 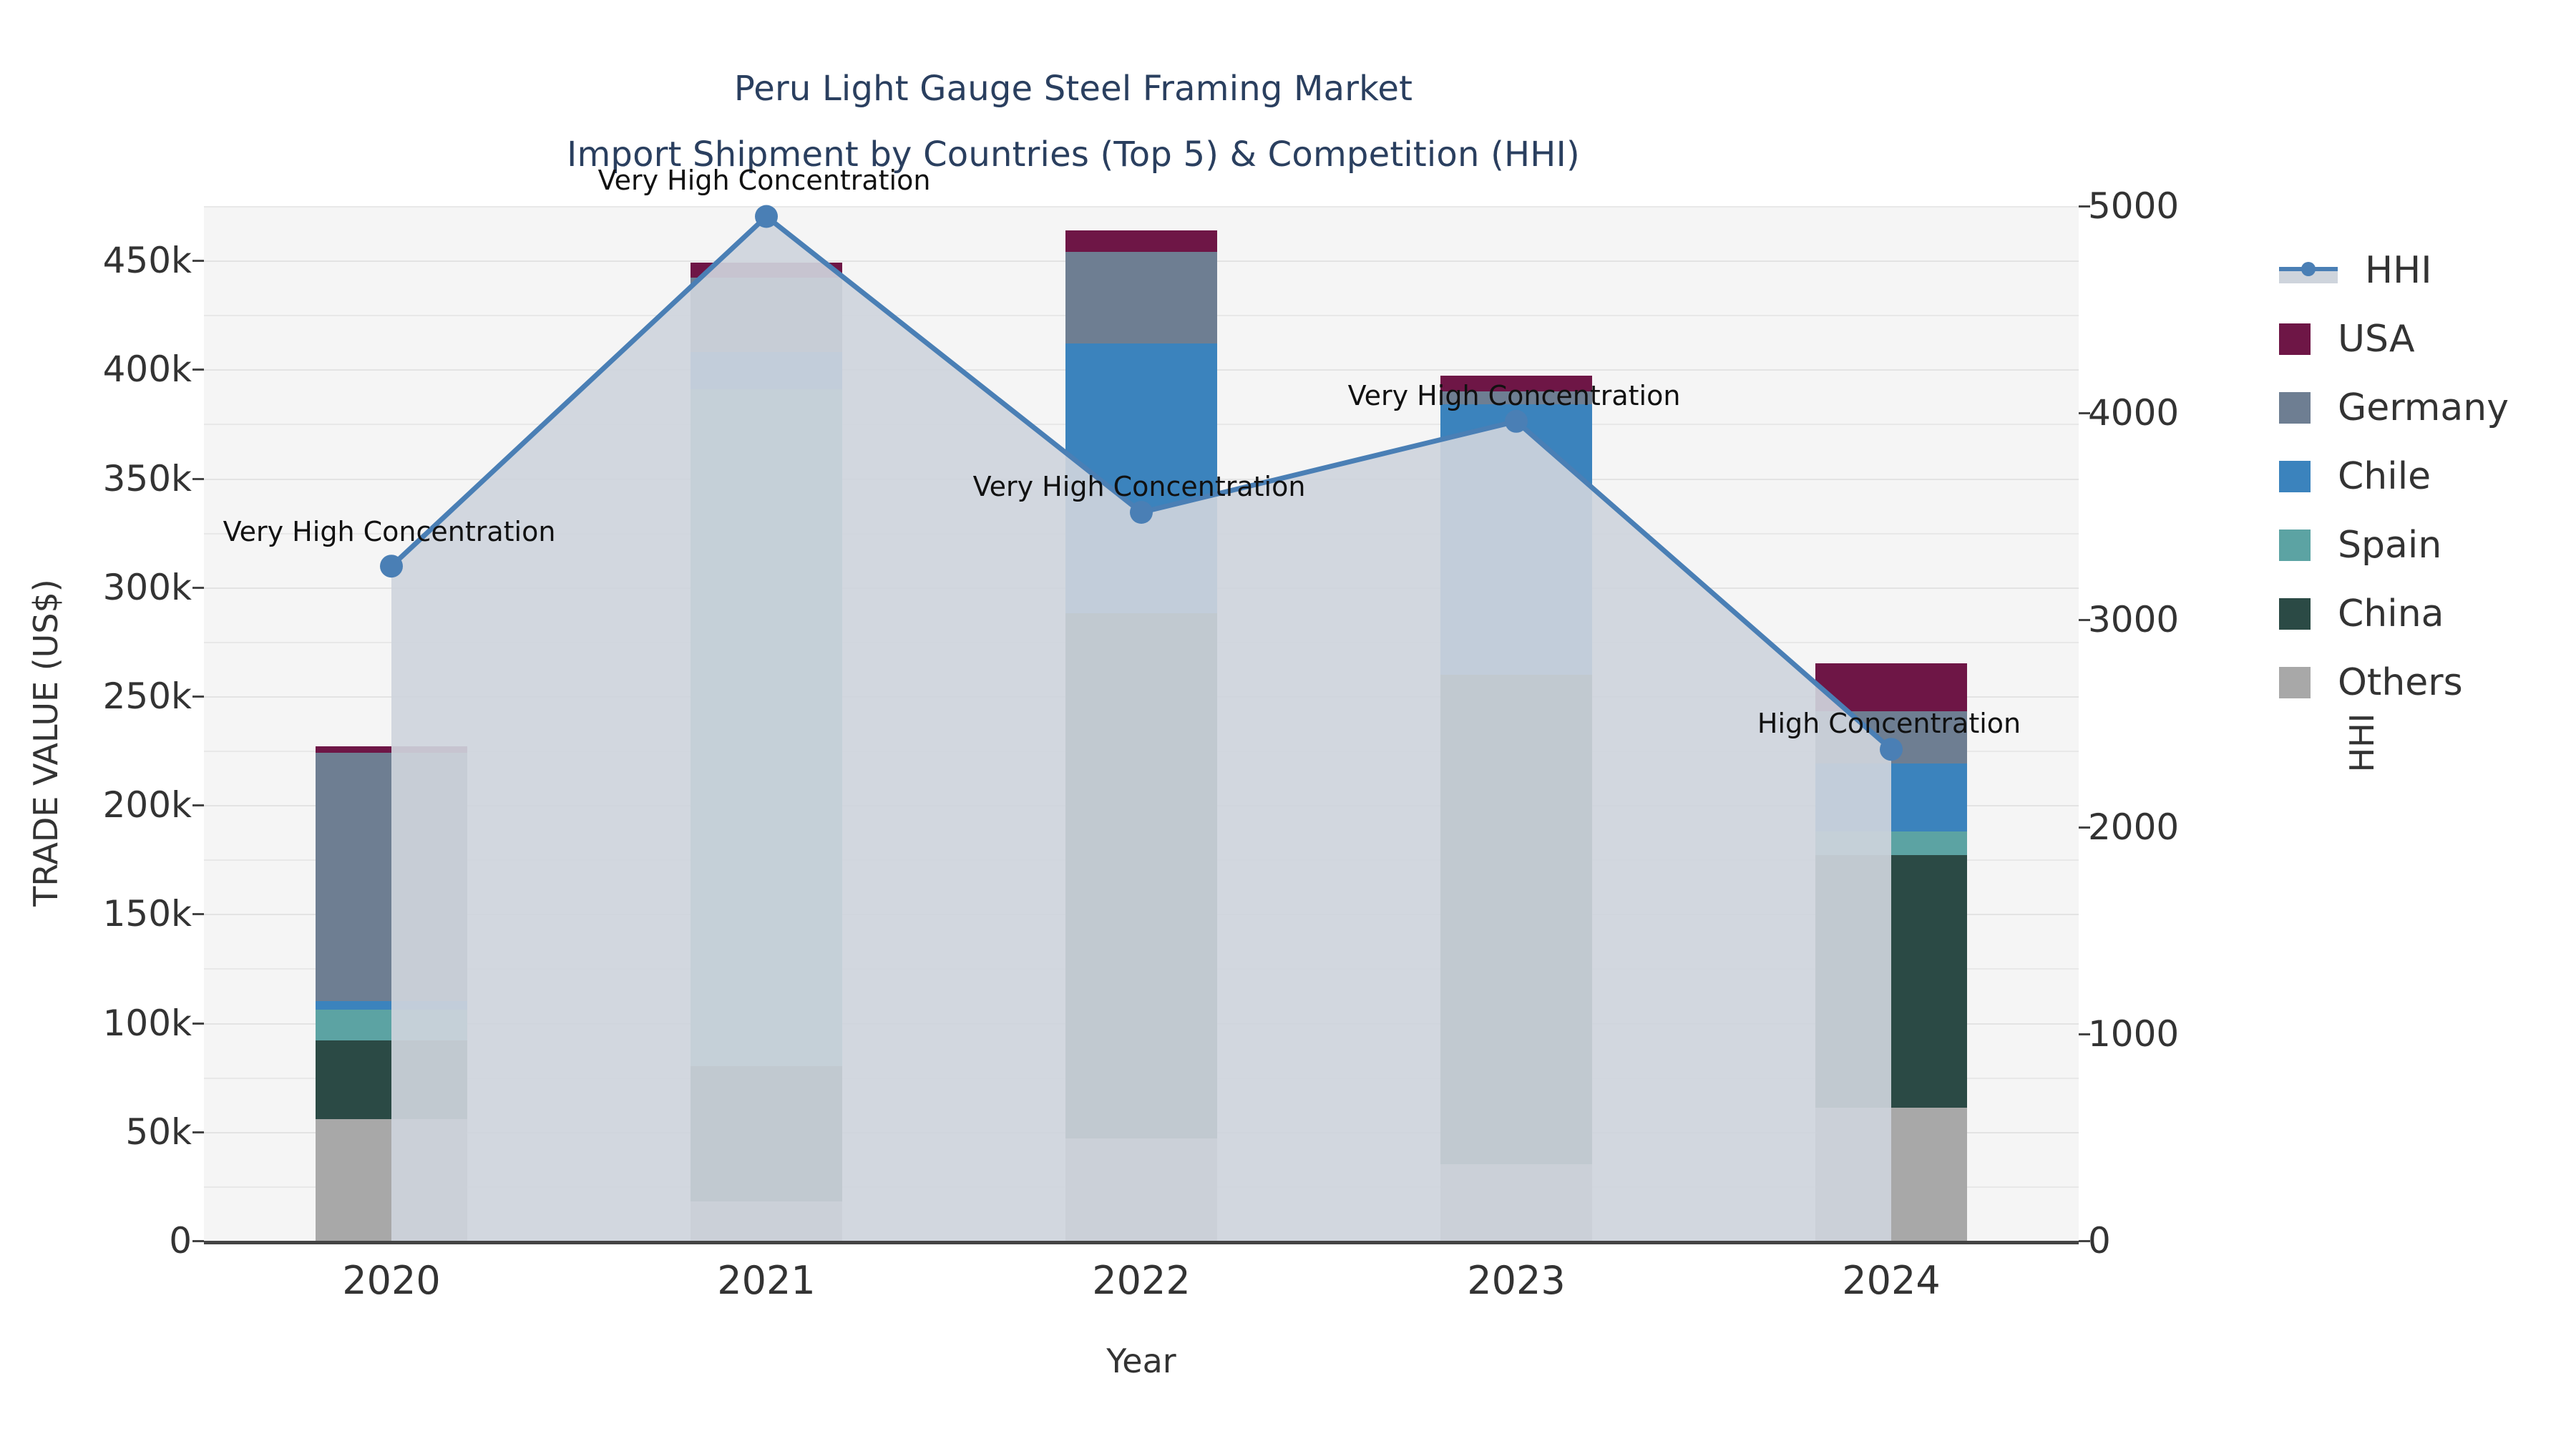 I want to click on y-right-tick-label: 0, so click(x=2099, y=1241).